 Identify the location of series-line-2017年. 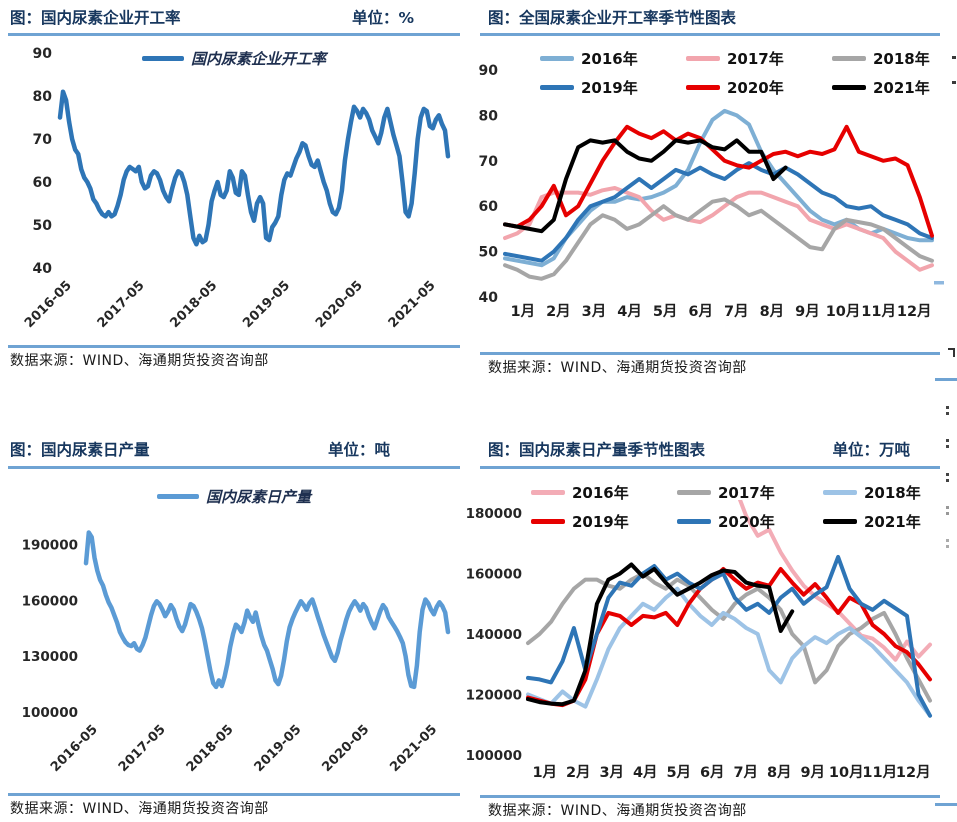
(729, 637).